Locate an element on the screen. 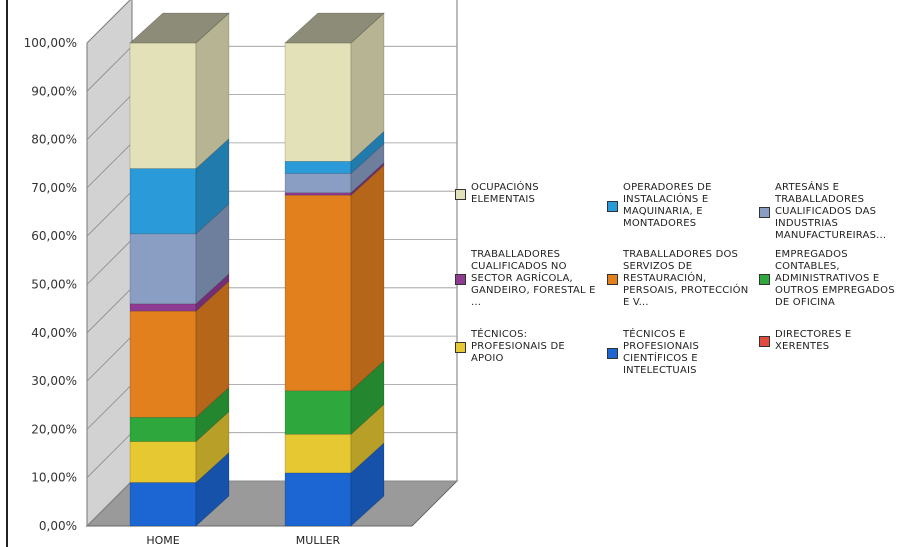 Image resolution: width=901 pixels, height=547 pixels. y-tick-label: 0,00% is located at coordinates (58, 526).